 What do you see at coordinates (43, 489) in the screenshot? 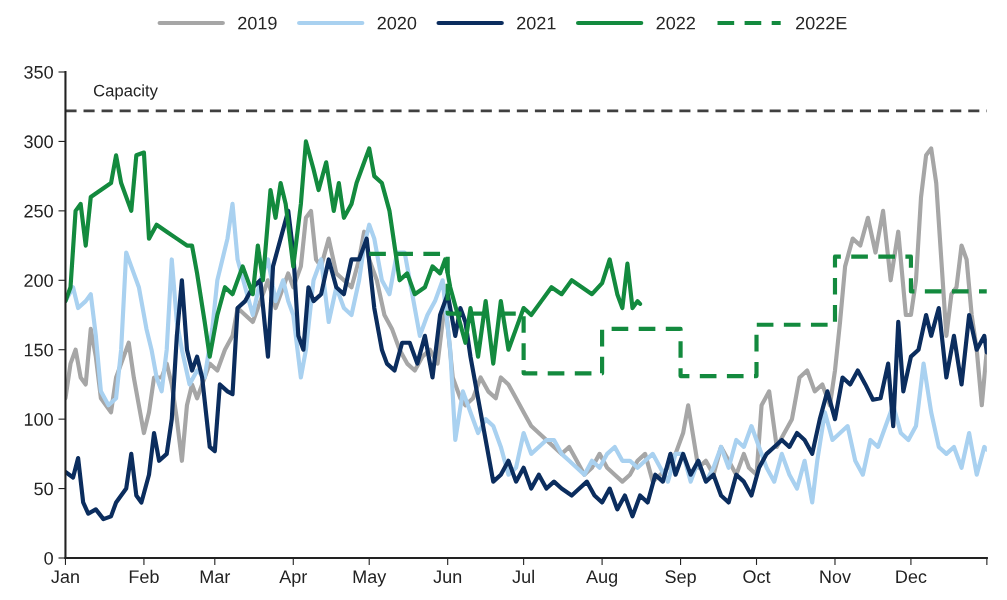
I see `y-tick-label: 50` at bounding box center [43, 489].